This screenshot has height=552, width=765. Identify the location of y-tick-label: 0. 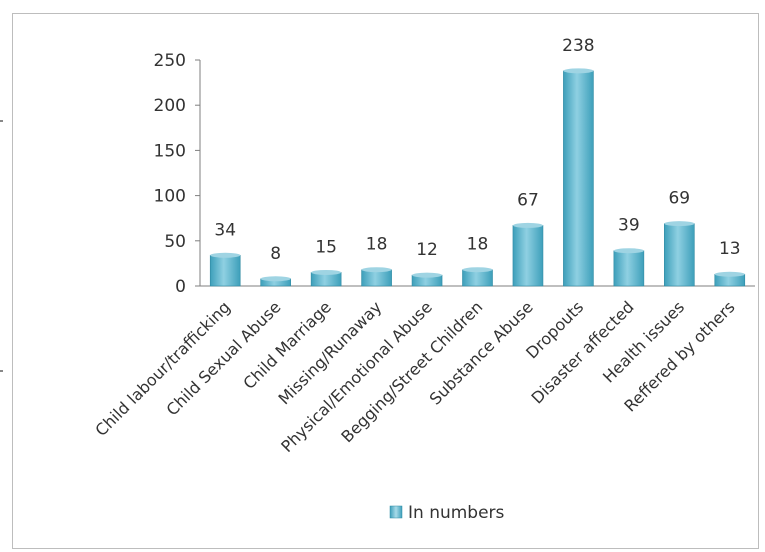
(180, 287).